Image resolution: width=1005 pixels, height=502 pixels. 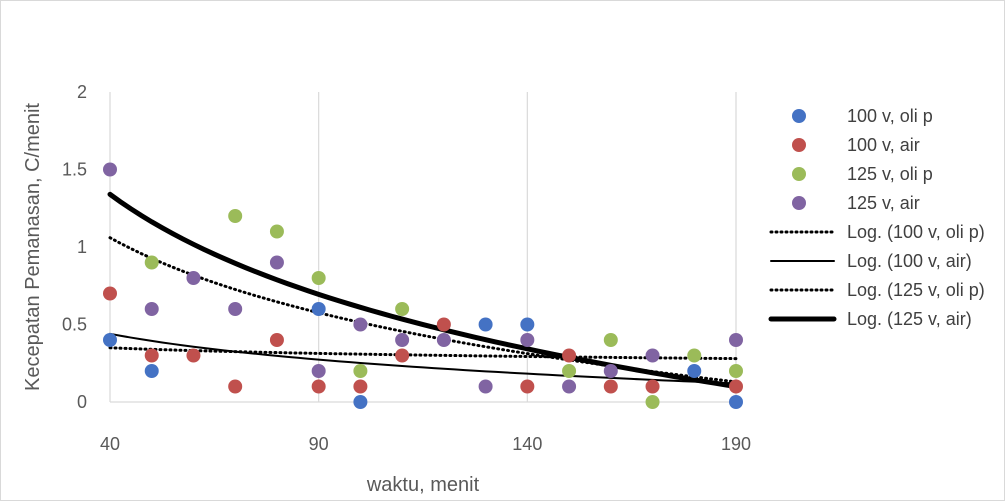 What do you see at coordinates (33, 247) in the screenshot?
I see `y-axis-title: Kecepatan Pemanasan, C/menit` at bounding box center [33, 247].